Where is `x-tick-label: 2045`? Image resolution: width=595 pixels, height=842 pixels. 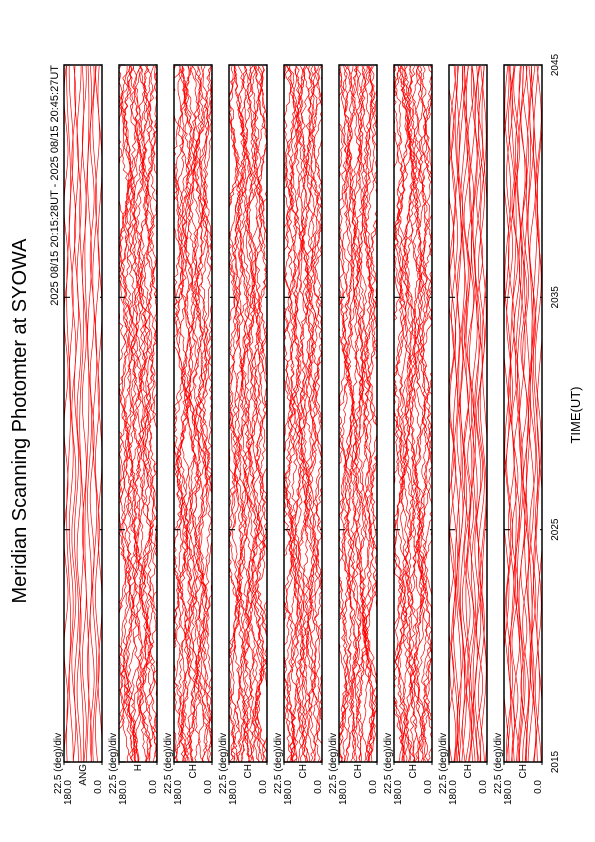
x-tick-label: 2045 is located at coordinates (555, 64).